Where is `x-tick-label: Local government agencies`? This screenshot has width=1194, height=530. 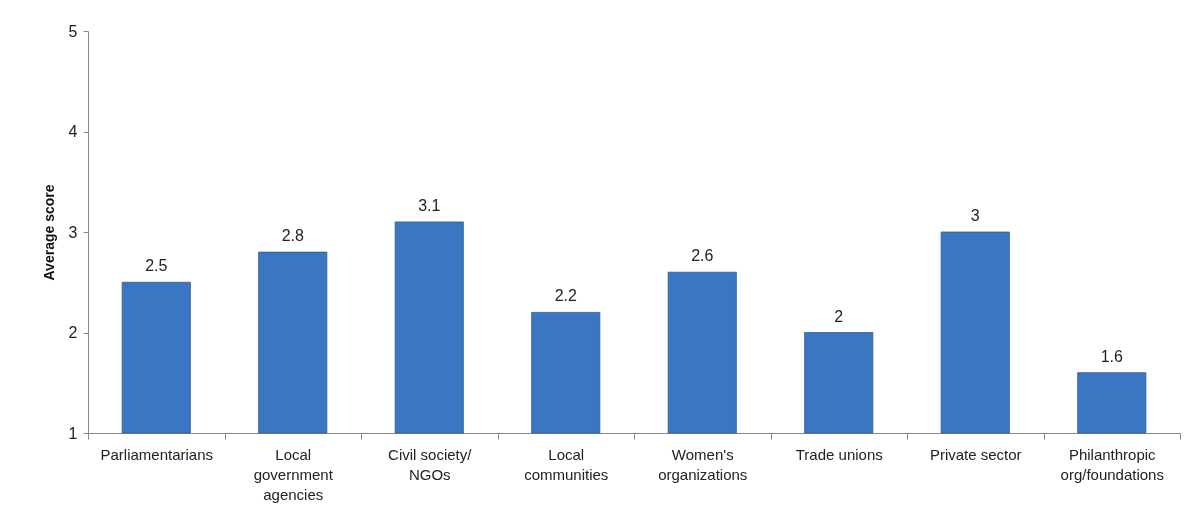
x-tick-label: Local government agencies is located at coordinates (293, 474).